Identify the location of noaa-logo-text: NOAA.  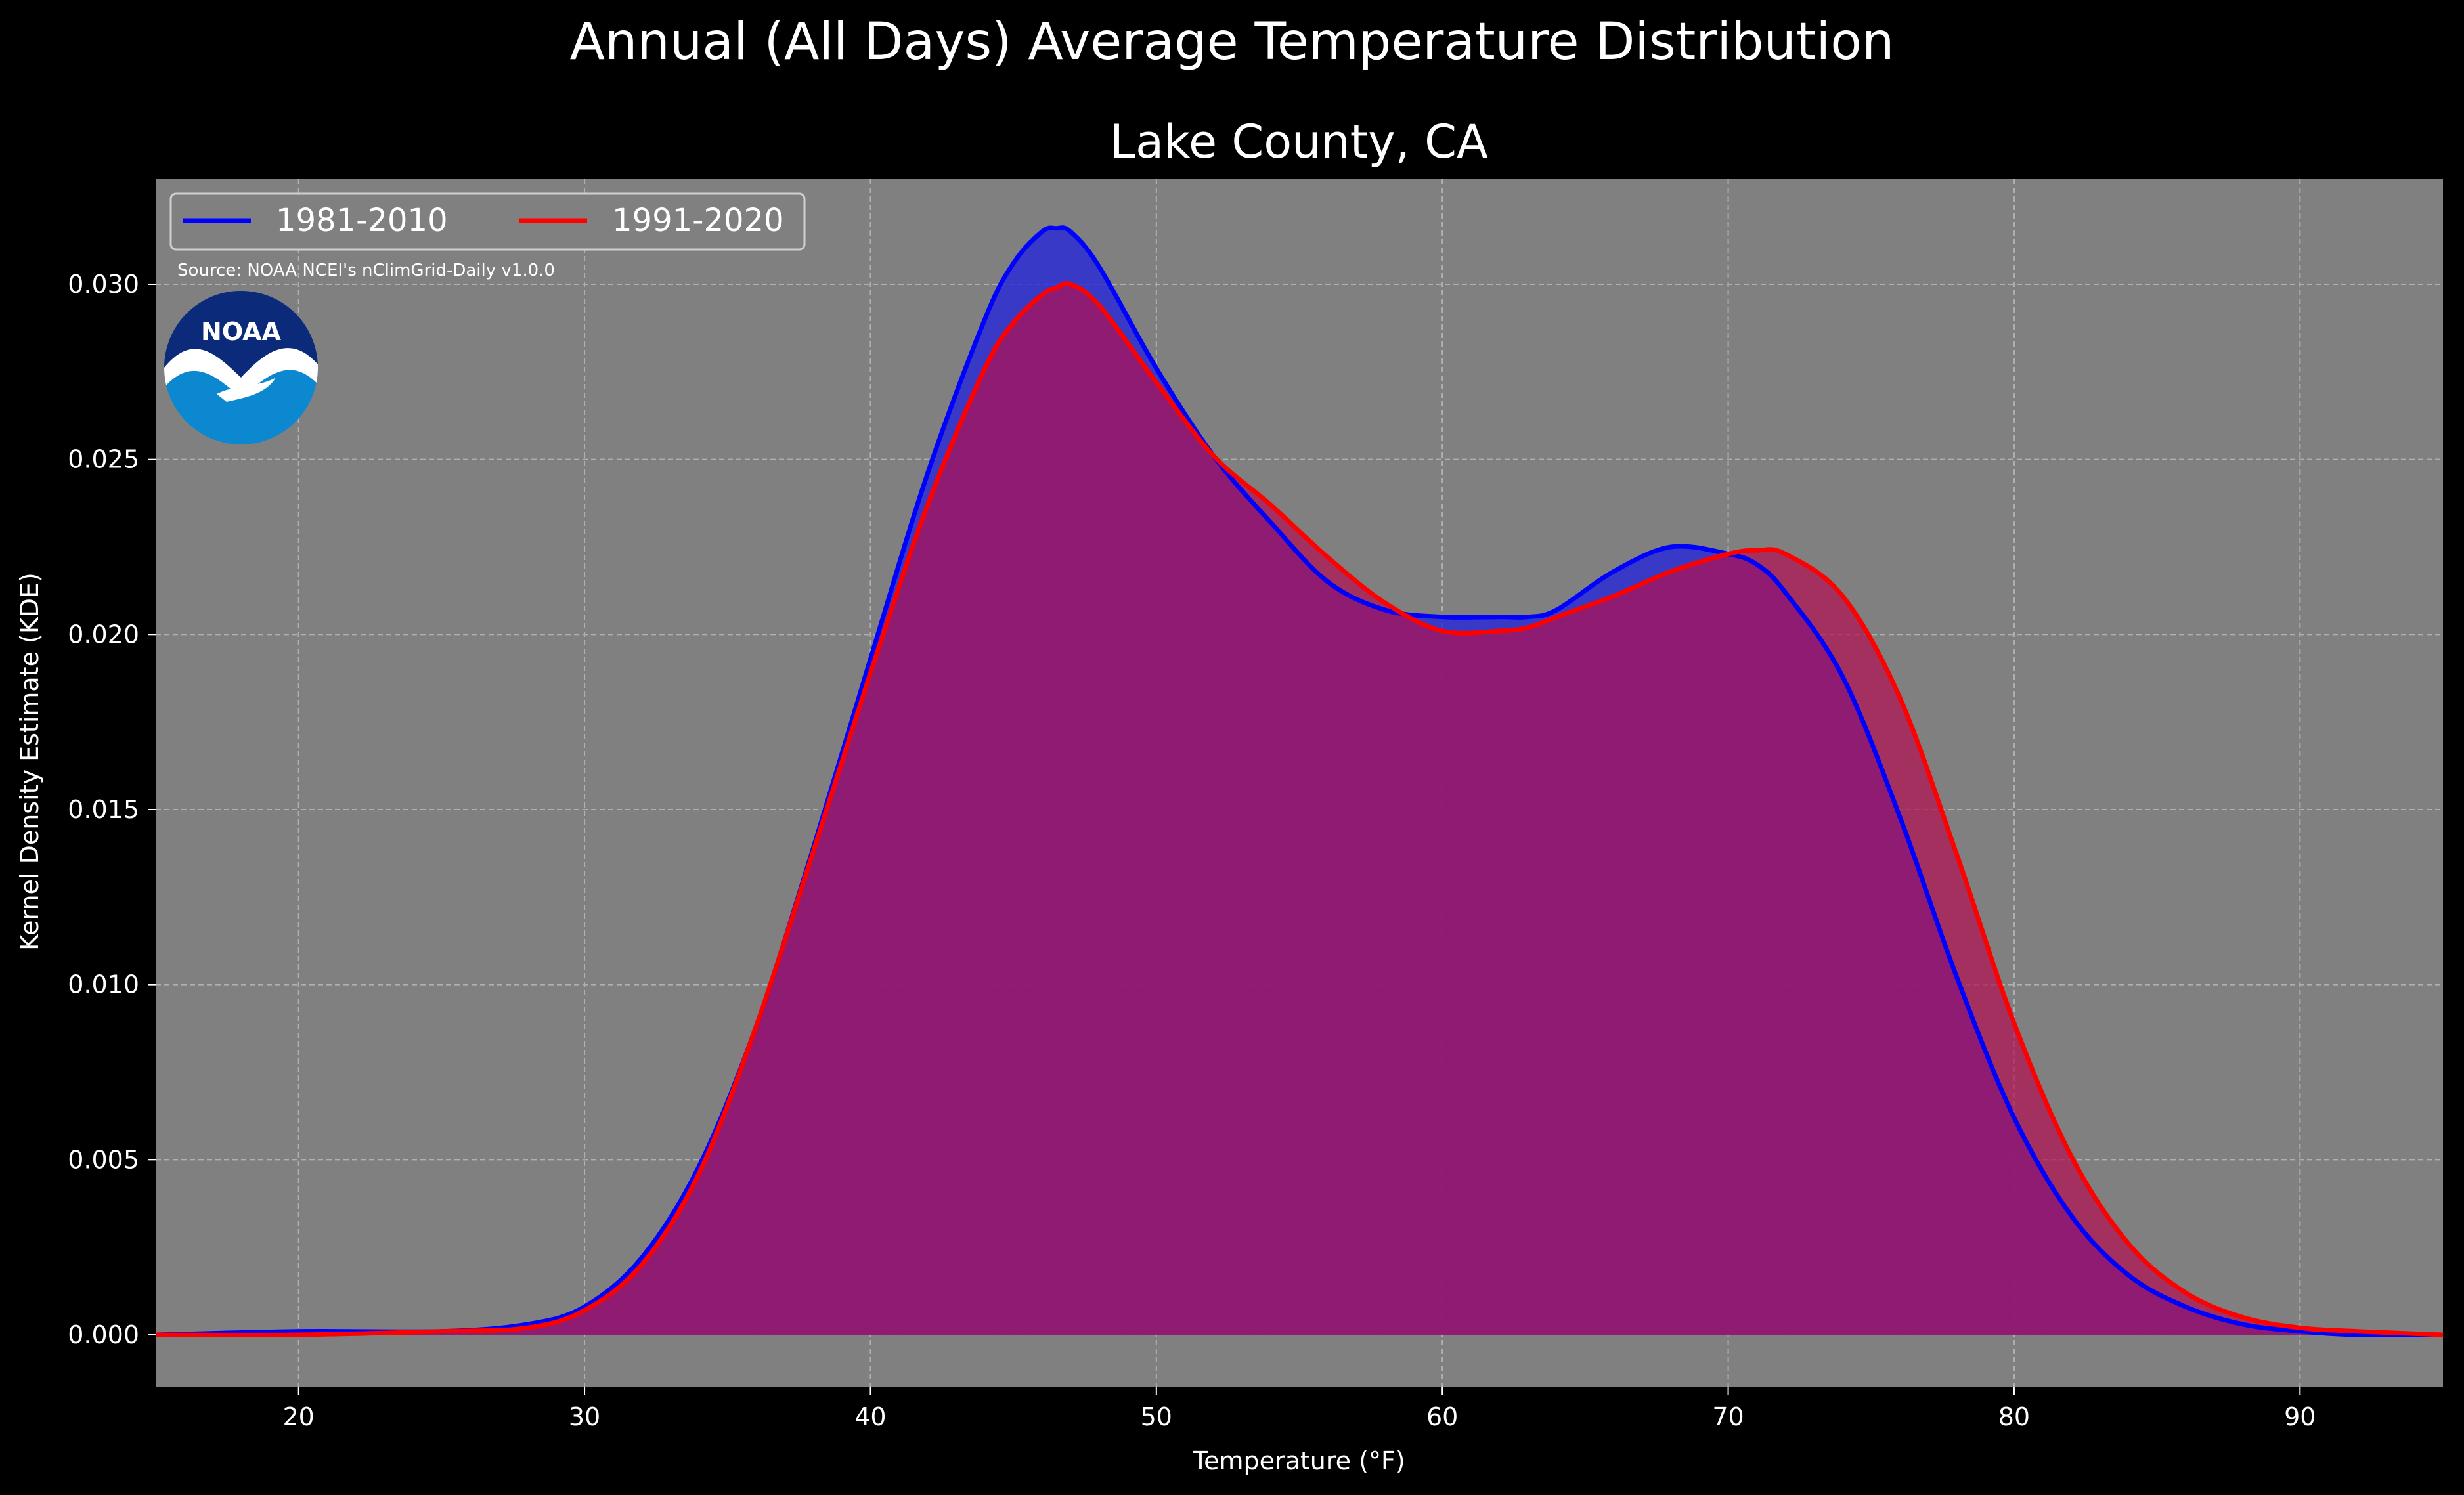
(241, 331).